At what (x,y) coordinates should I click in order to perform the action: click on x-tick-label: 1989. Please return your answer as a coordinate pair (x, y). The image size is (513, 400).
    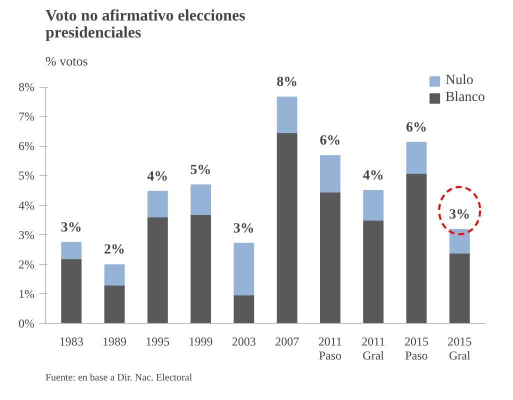
    Looking at the image, I should click on (114, 341).